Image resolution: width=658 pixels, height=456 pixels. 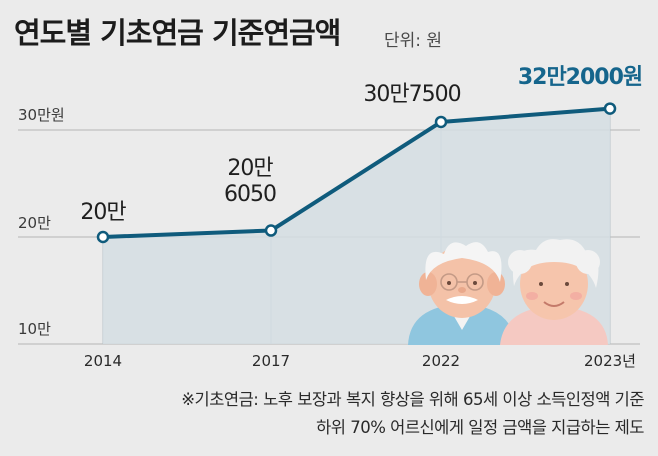 I want to click on footnote-line-1: ※기초연금: 노후 보장과 복지 향상을 위해 65세 이상 소득인정액 기준, so click(x=412, y=399).